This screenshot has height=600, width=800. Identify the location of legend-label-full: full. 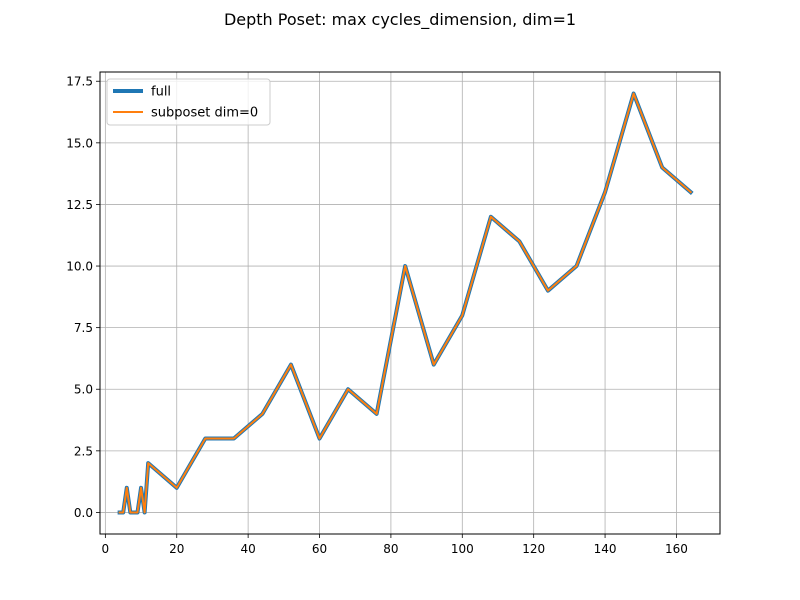
(161, 92).